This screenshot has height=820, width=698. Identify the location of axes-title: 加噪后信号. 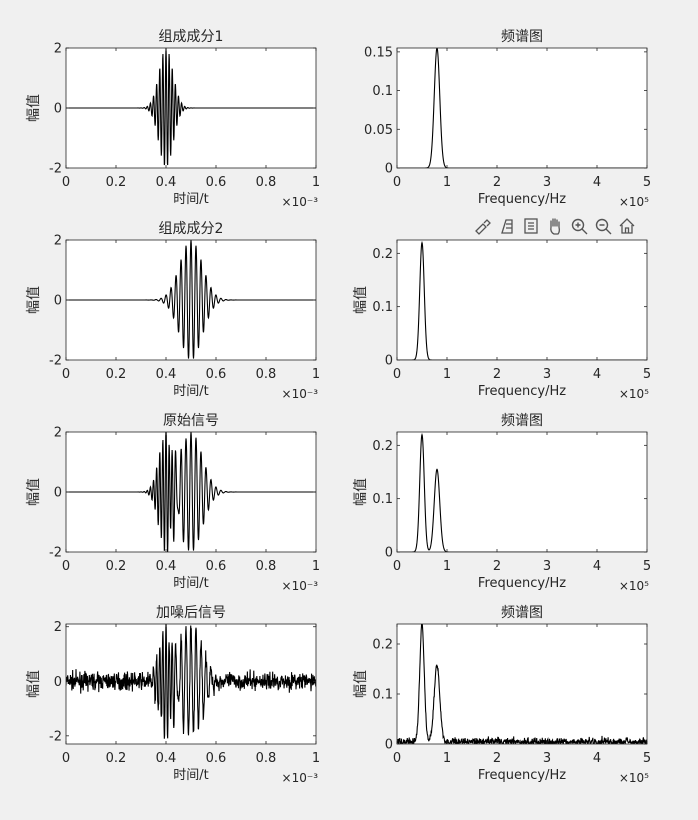
(191, 613).